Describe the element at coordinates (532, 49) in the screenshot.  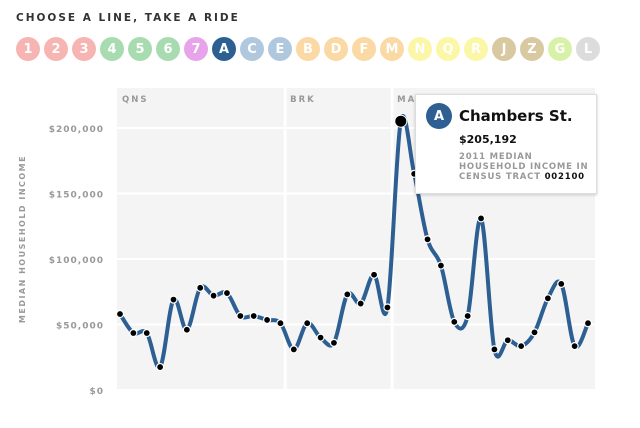
I see `line-button-z: Z` at that location.